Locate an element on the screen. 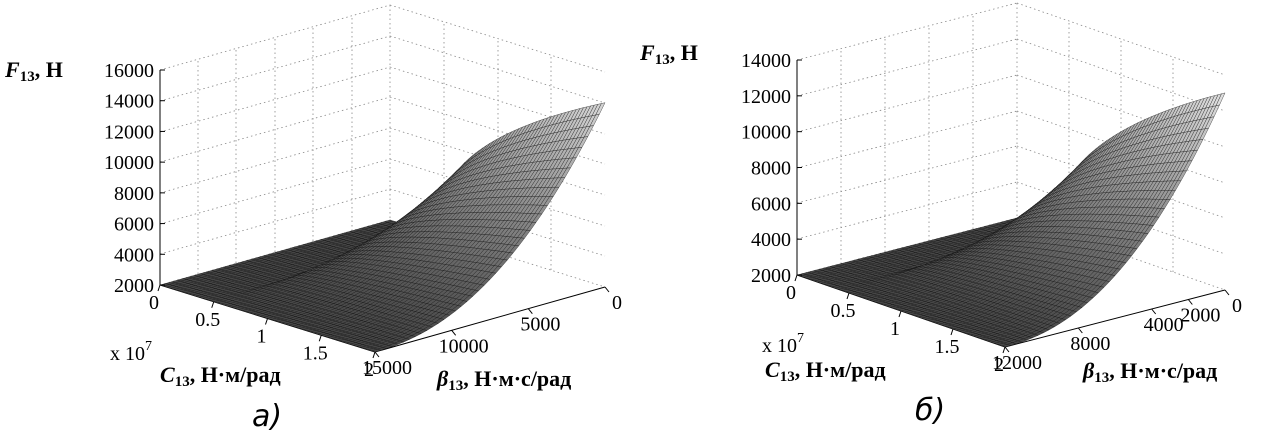 The image size is (1266, 434). z-tick-label: 16000 is located at coordinates (129, 71).